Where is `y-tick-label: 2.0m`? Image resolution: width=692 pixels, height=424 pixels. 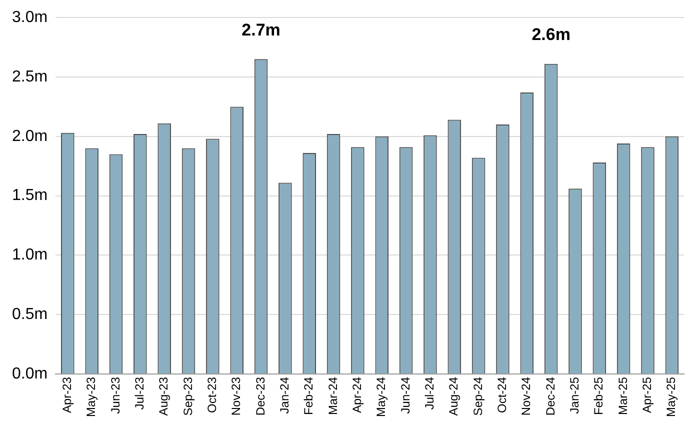 y-tick-label: 2.0m is located at coordinates (30, 136).